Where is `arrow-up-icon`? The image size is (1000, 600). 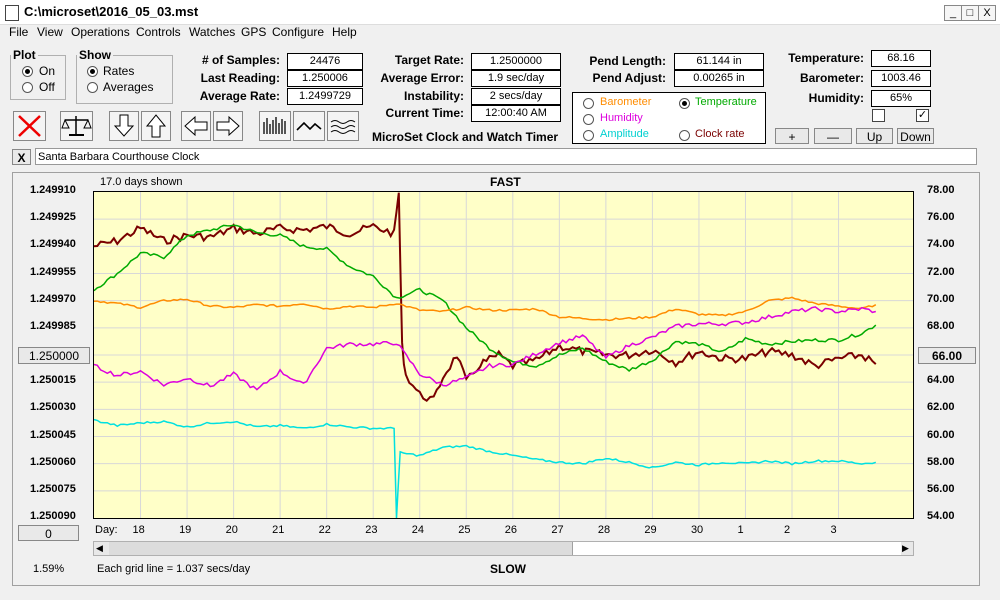 arrow-up-icon is located at coordinates (156, 126).